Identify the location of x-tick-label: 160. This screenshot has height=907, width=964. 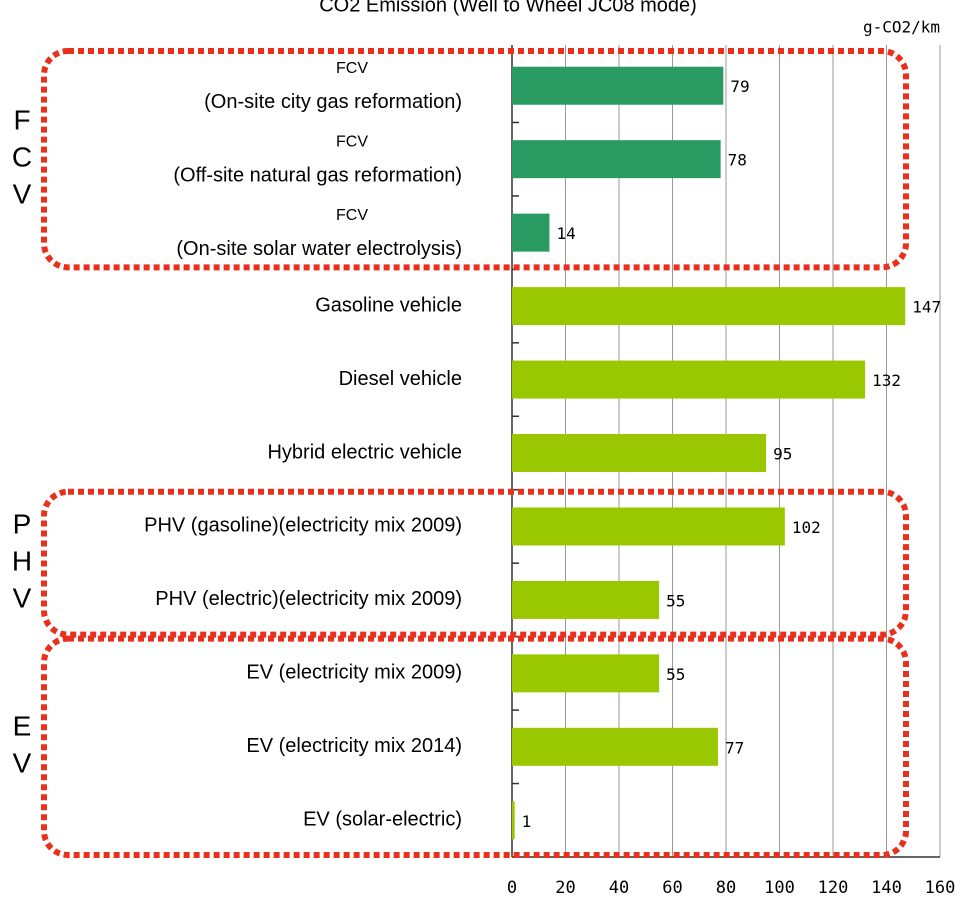
(940, 888).